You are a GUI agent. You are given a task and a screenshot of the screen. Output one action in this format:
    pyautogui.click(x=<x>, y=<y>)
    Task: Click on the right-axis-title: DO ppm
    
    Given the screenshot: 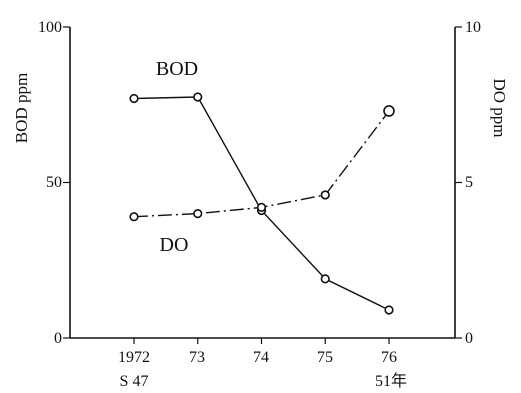 What is the action you would take?
    pyautogui.click(x=499, y=107)
    